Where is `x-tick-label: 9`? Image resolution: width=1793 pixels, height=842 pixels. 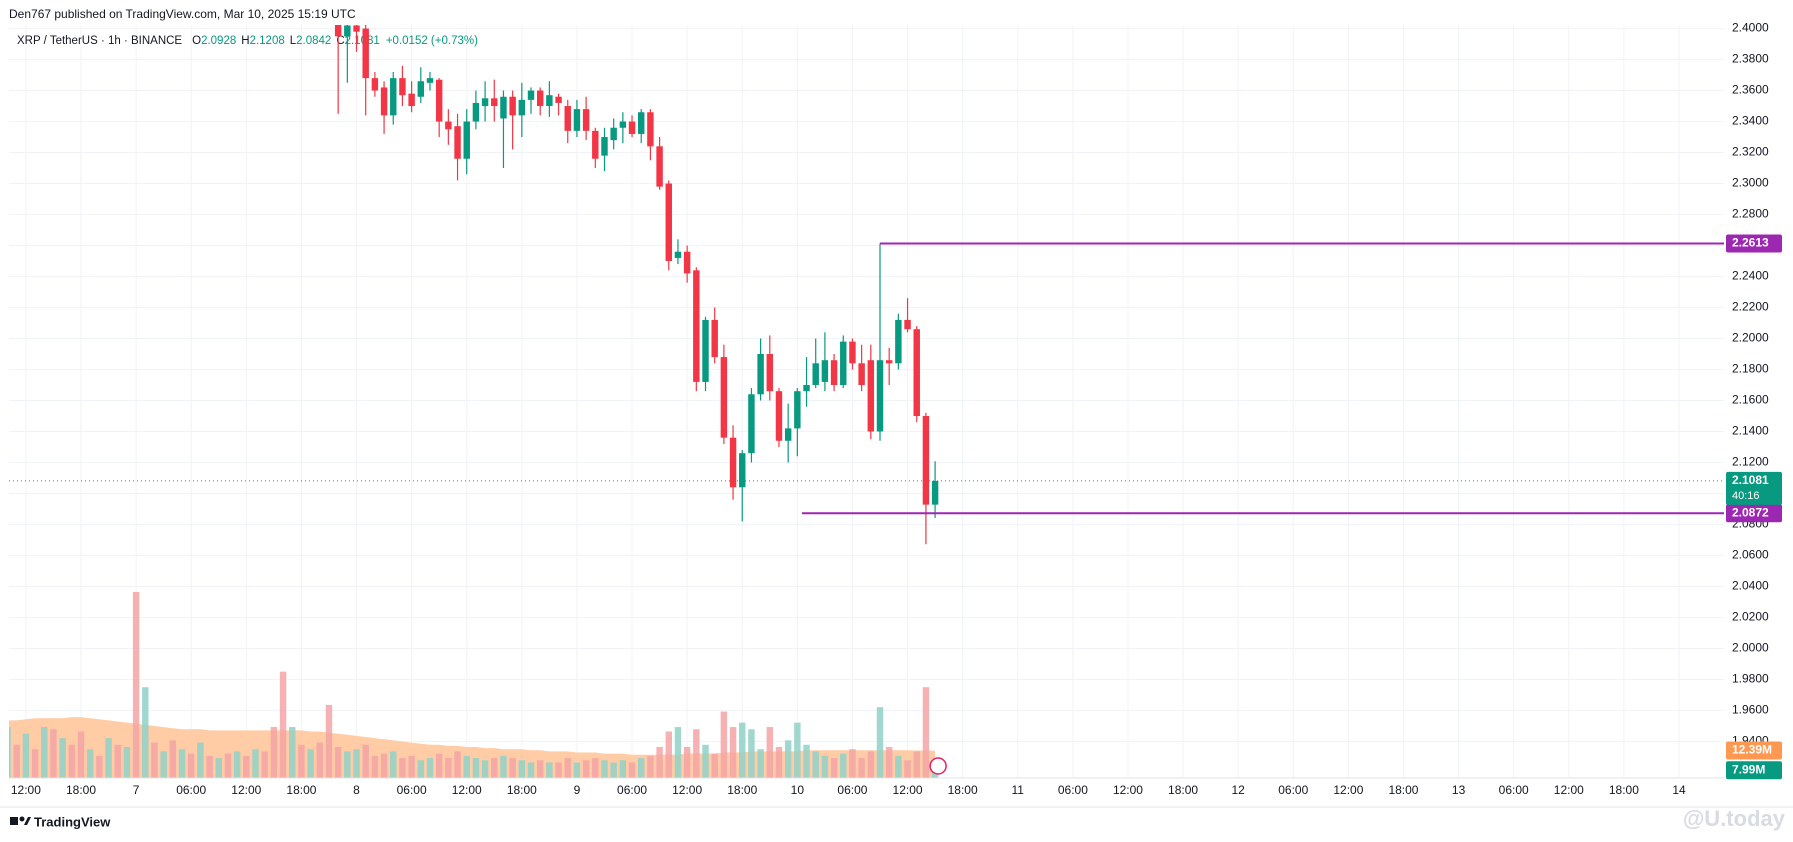 x-tick-label: 9 is located at coordinates (577, 790).